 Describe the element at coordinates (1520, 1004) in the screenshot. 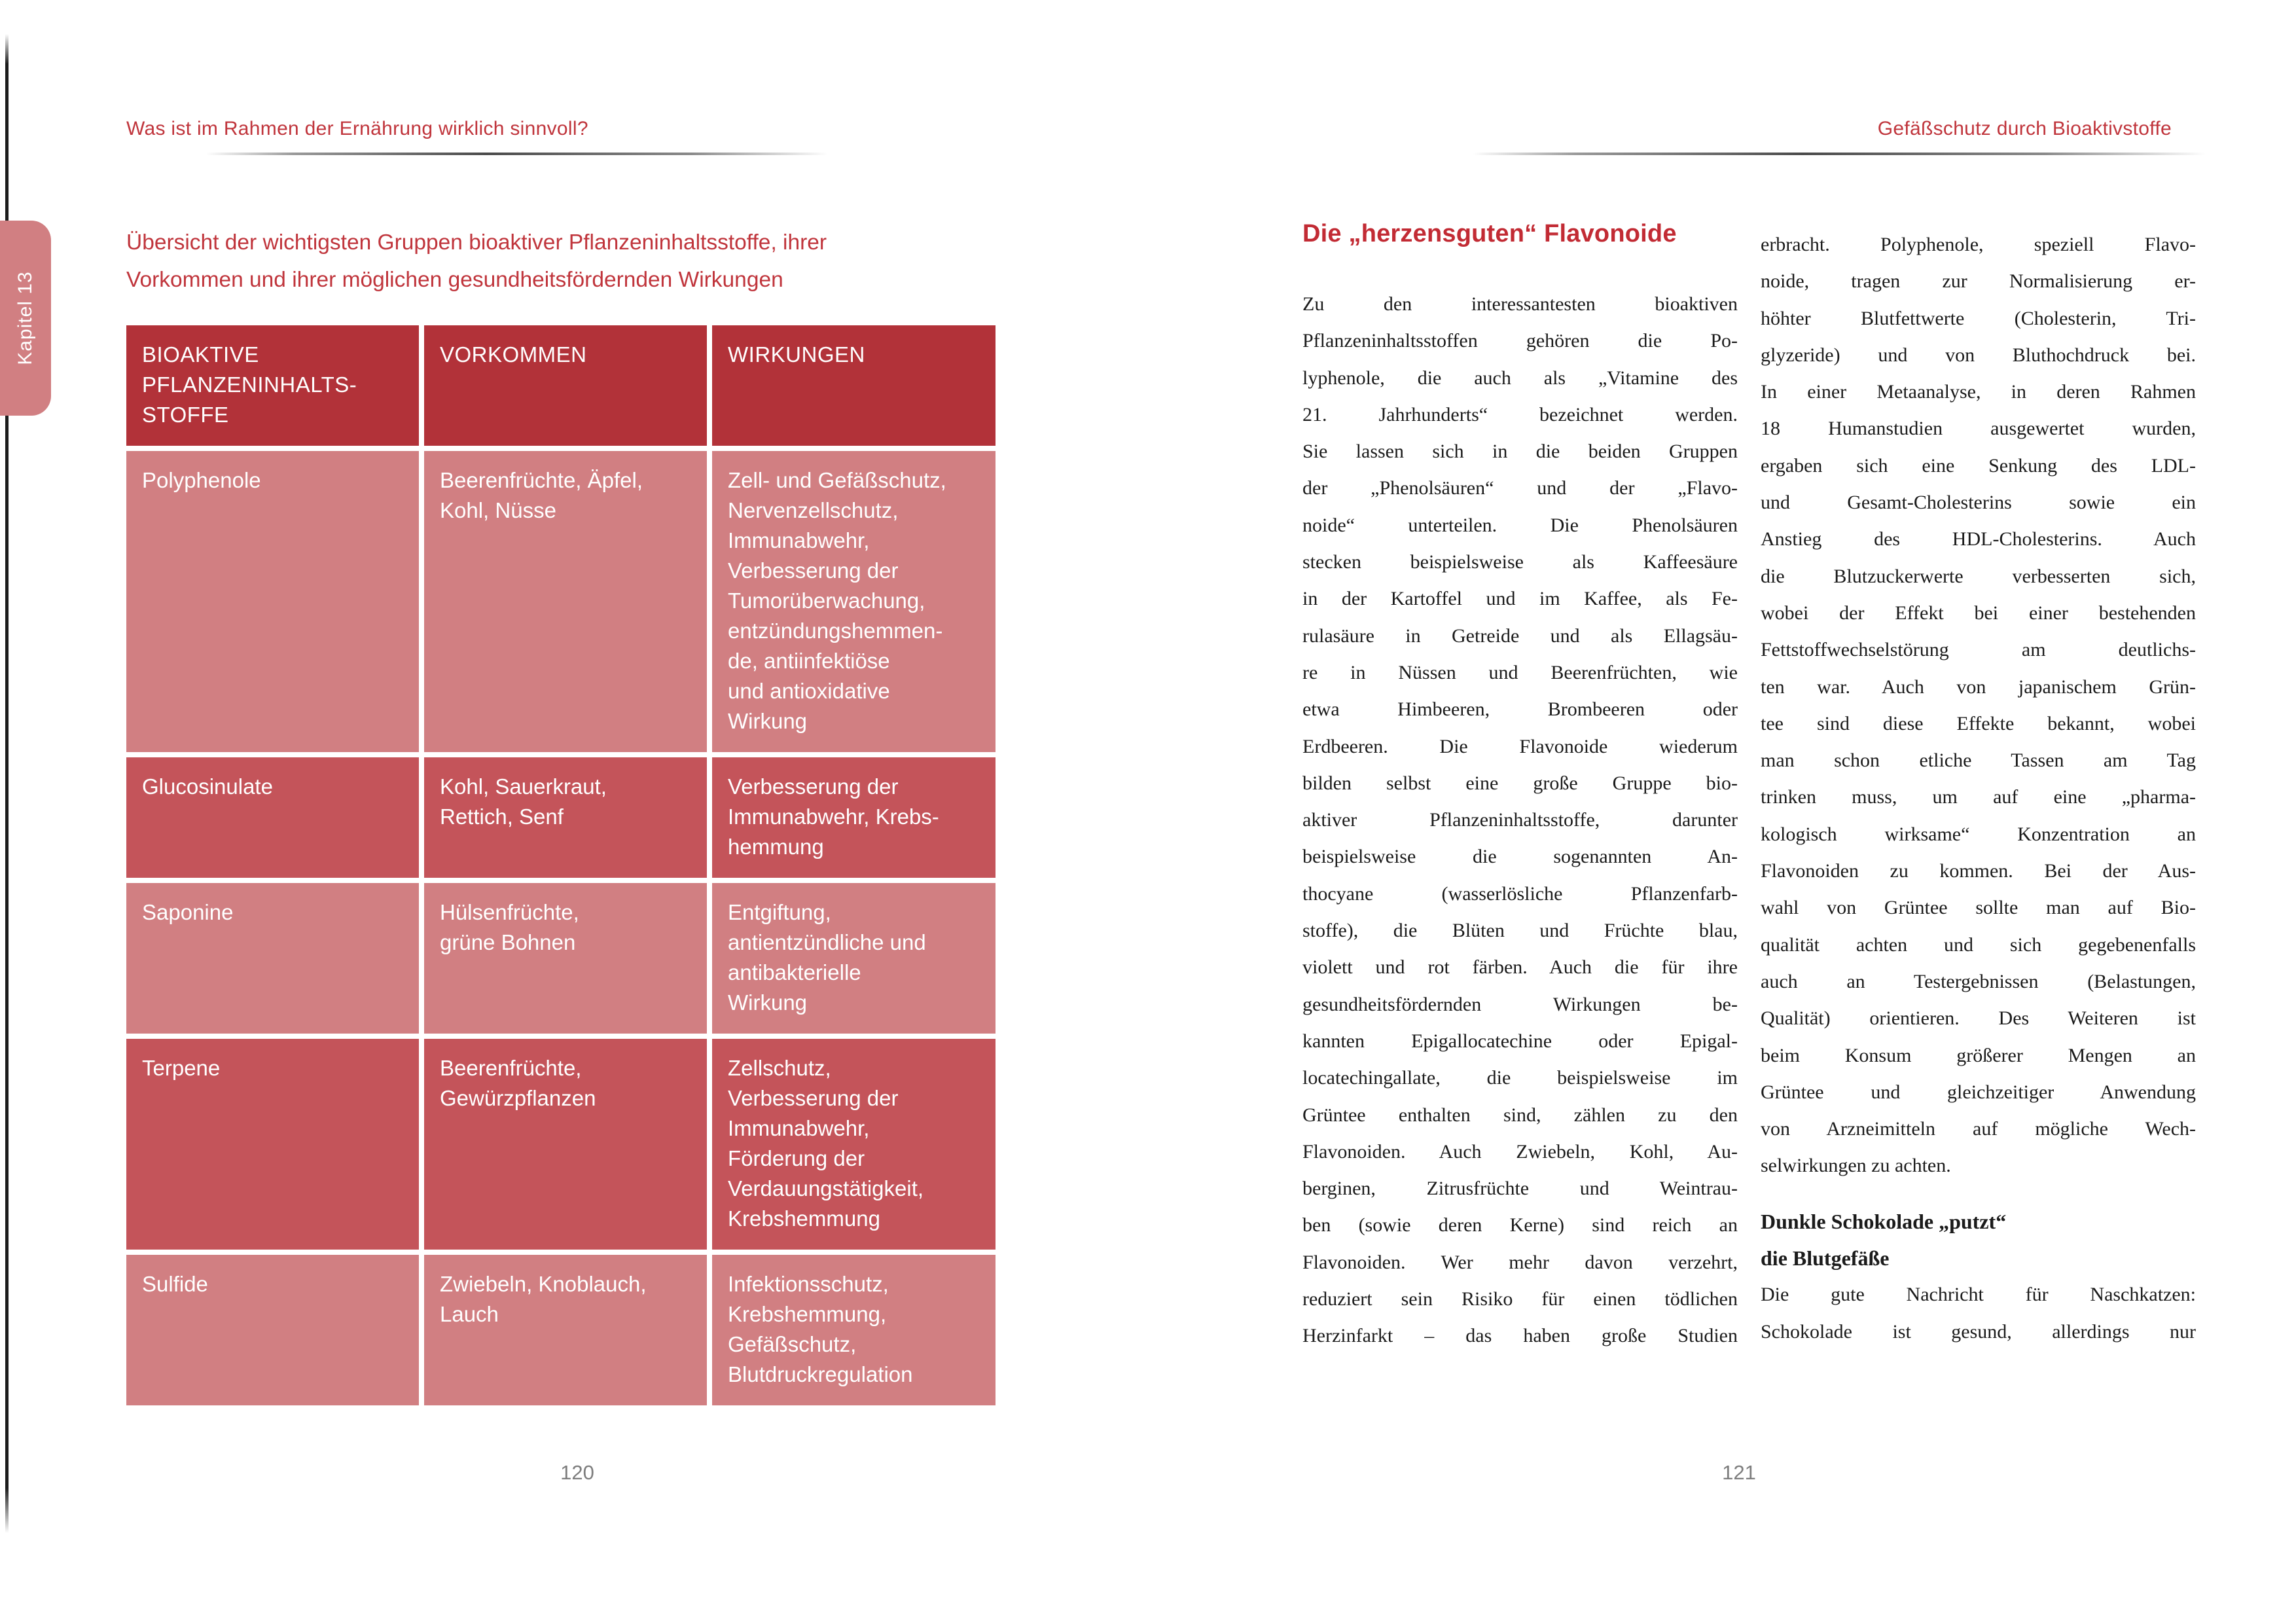

I see `body-line: gesundheitsfördernden Wirkungen be-` at that location.